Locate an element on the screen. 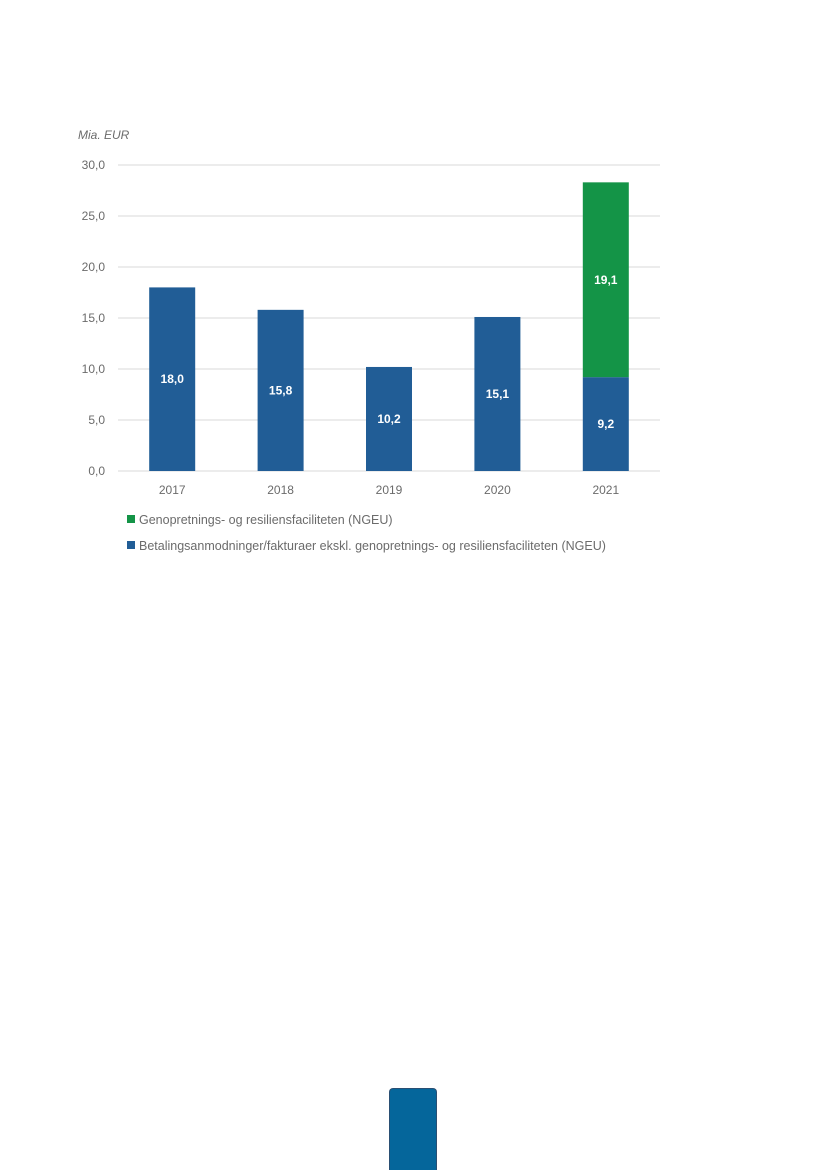  page-number-tab is located at coordinates (413, 1129).